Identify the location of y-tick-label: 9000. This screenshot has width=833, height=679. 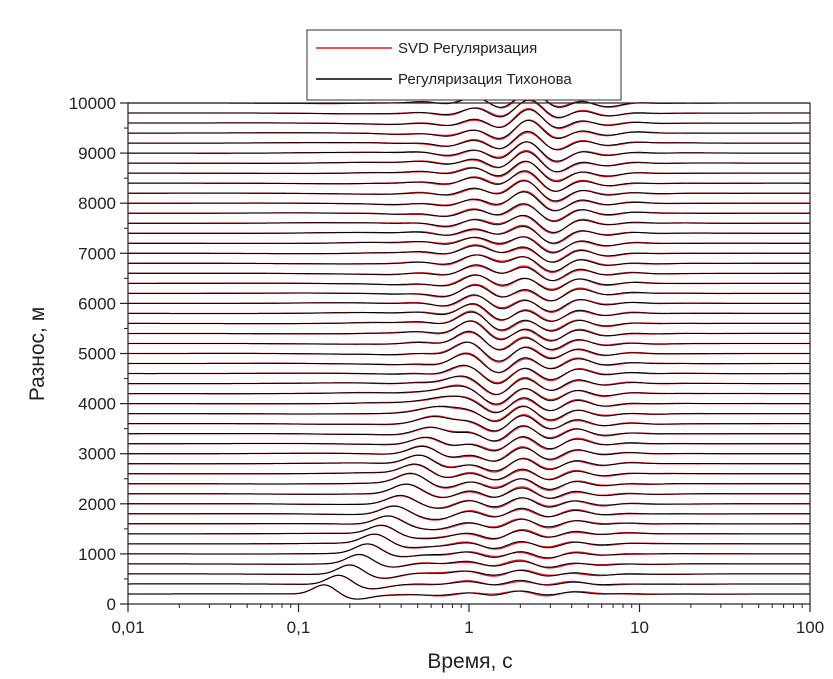
(97, 153).